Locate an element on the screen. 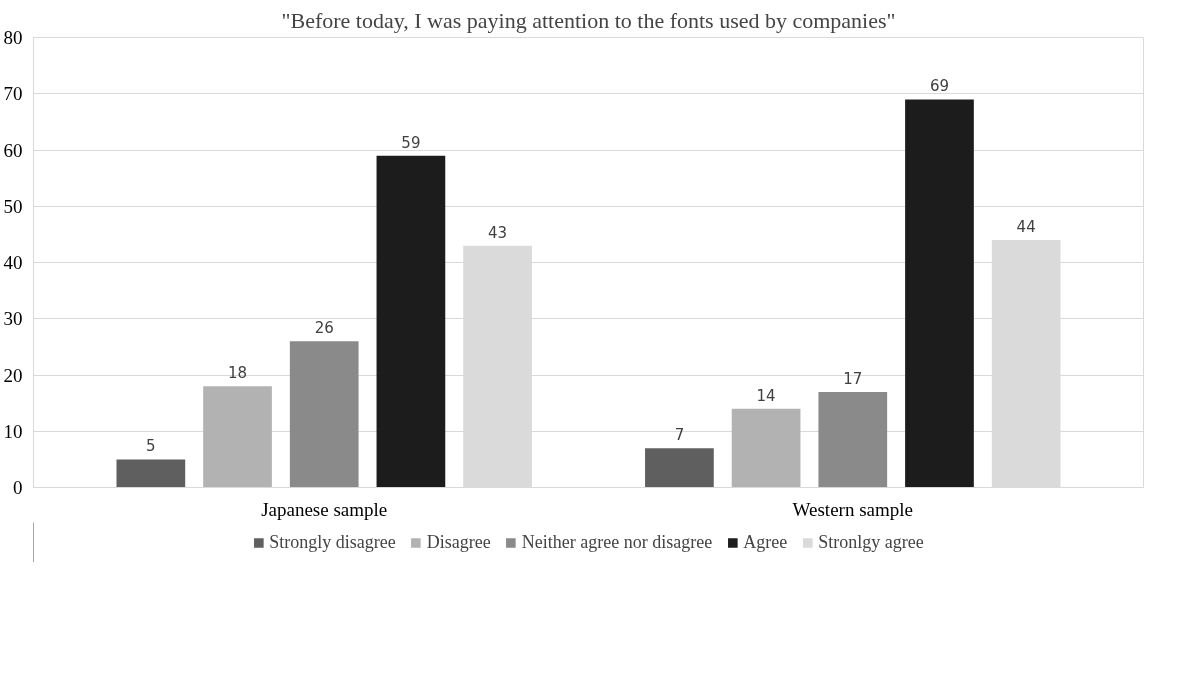 The image size is (1204, 677). legend-label: Stronlgy agree is located at coordinates (871, 542).